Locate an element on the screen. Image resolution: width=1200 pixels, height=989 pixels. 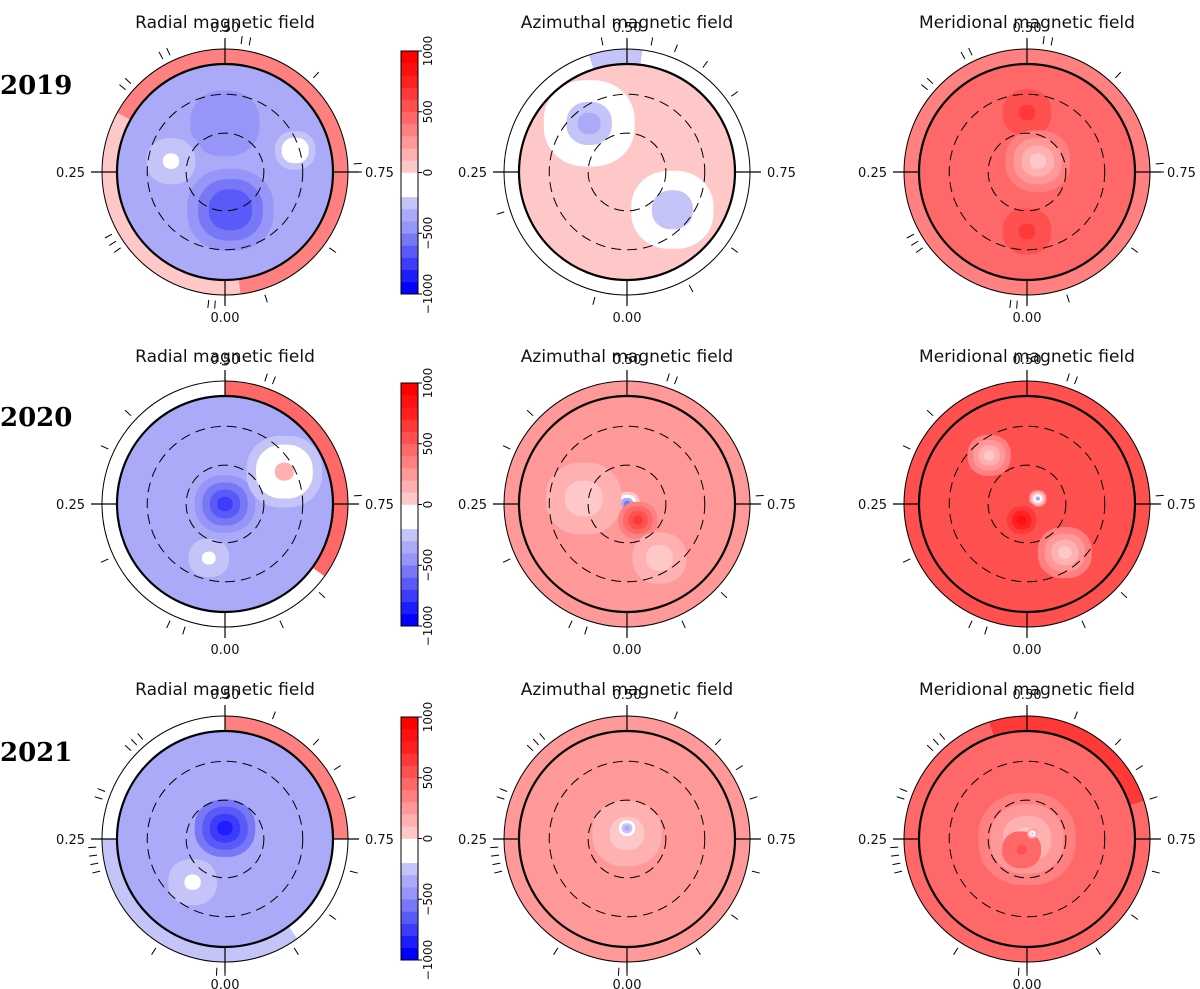
colorbar-tick-label: −1000 is located at coordinates (428, 960).